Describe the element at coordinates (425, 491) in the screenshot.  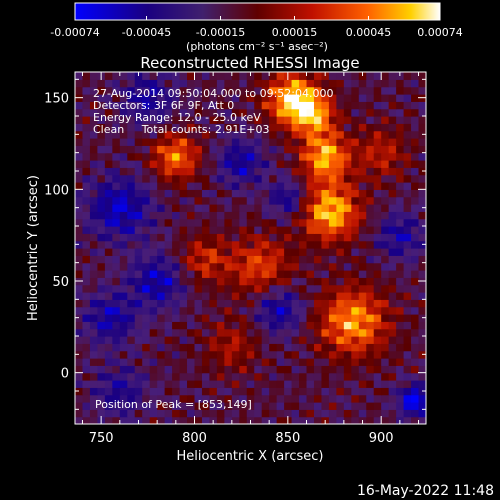
I see `footer-timestamp: 16-May-2022 11:48` at that location.